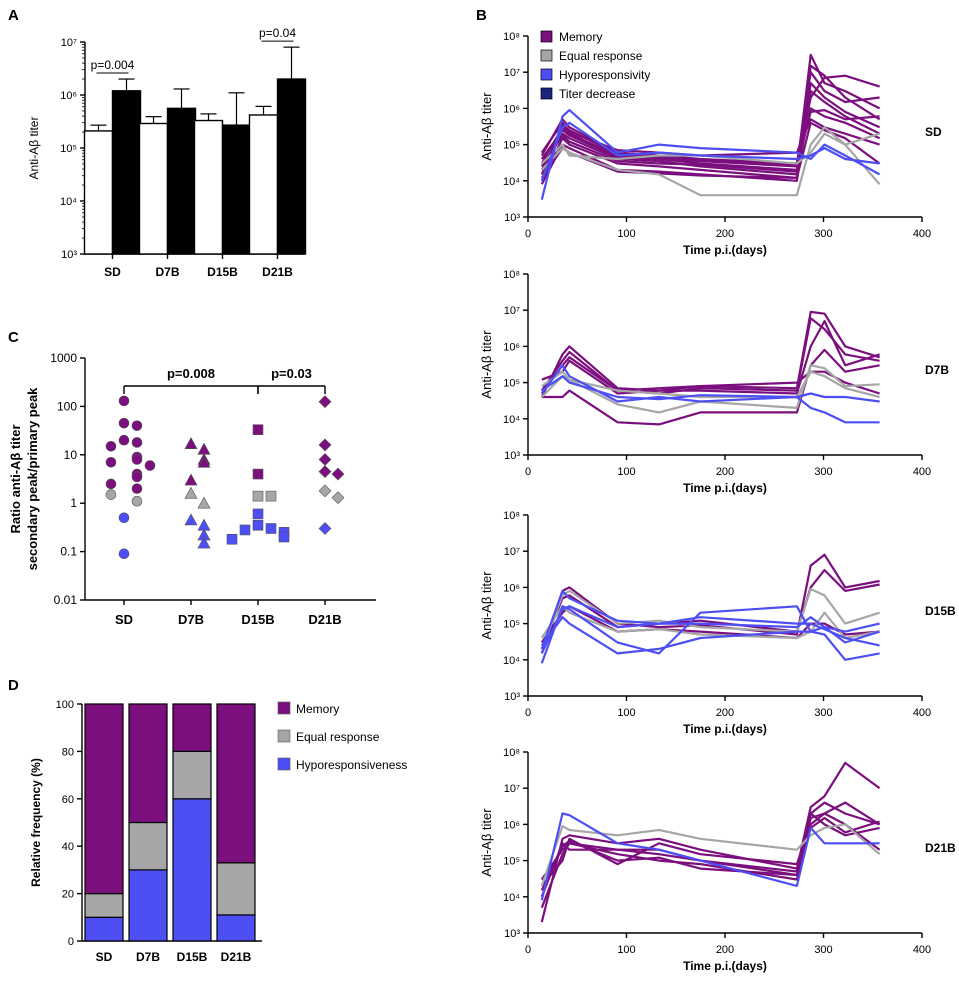 Image resolution: width=959 pixels, height=986 pixels. I want to click on panel-b-group-label: D21B, so click(940, 848).